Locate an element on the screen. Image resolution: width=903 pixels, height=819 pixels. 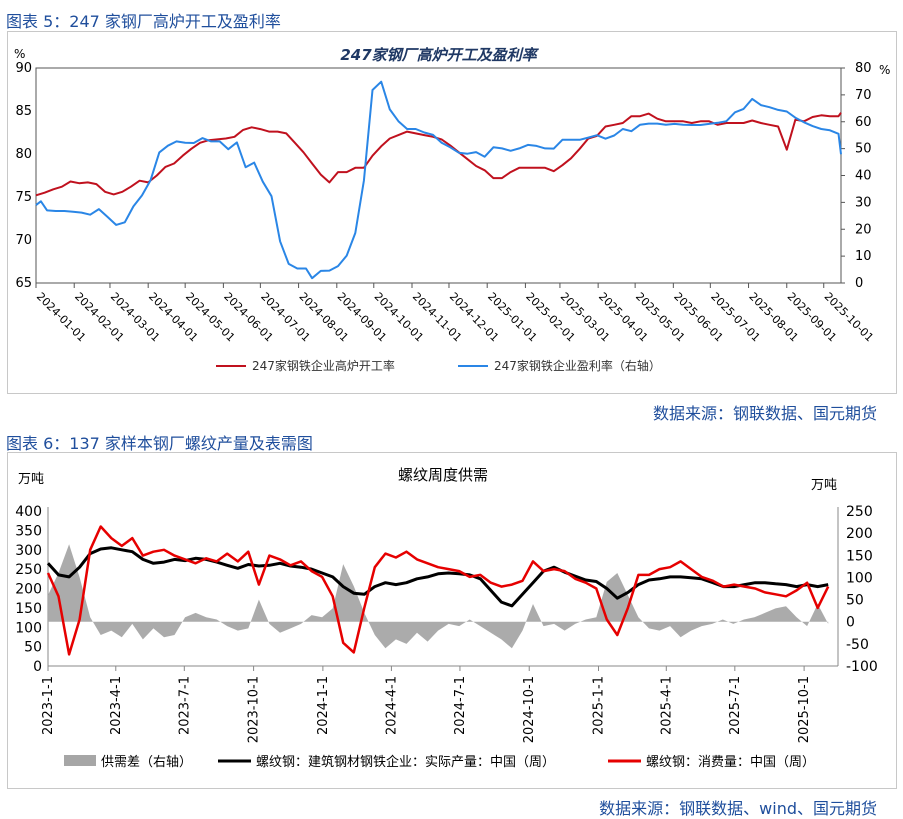
x-tick-label: 2023-10-1 is located at coordinates (254, 709).